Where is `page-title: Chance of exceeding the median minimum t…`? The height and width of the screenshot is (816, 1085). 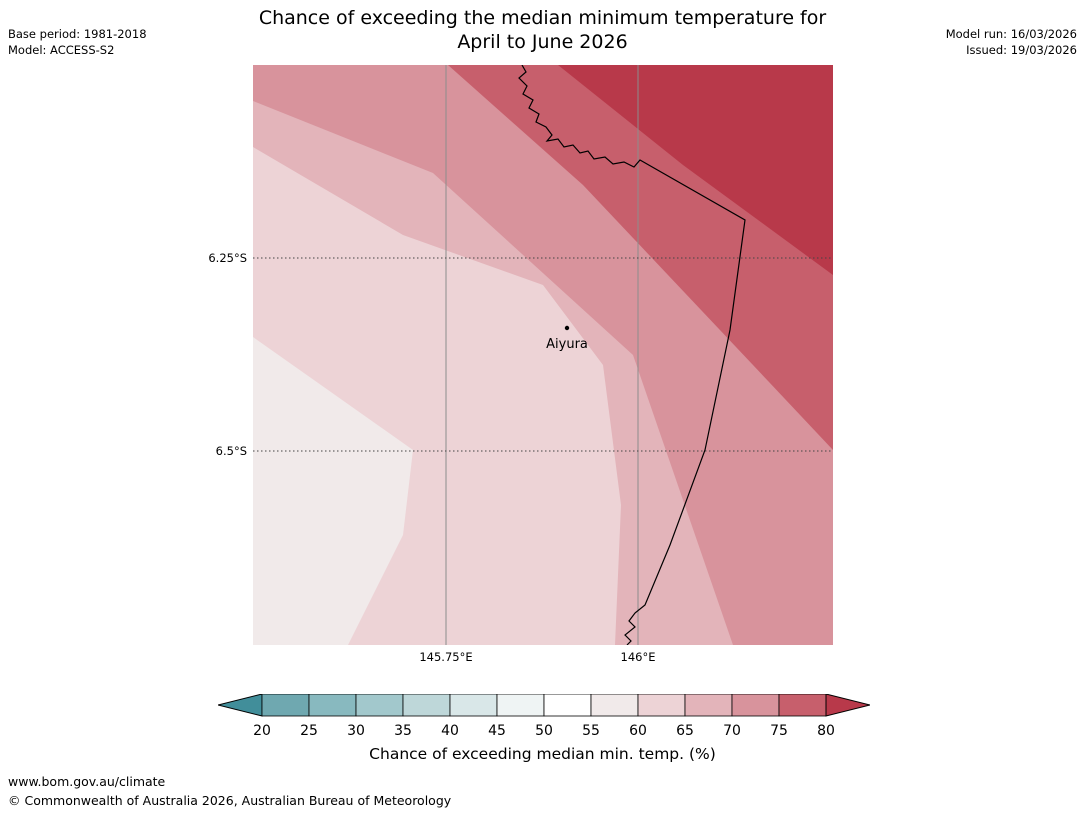 page-title: Chance of exceeding the median minimum t… is located at coordinates (542, 30).